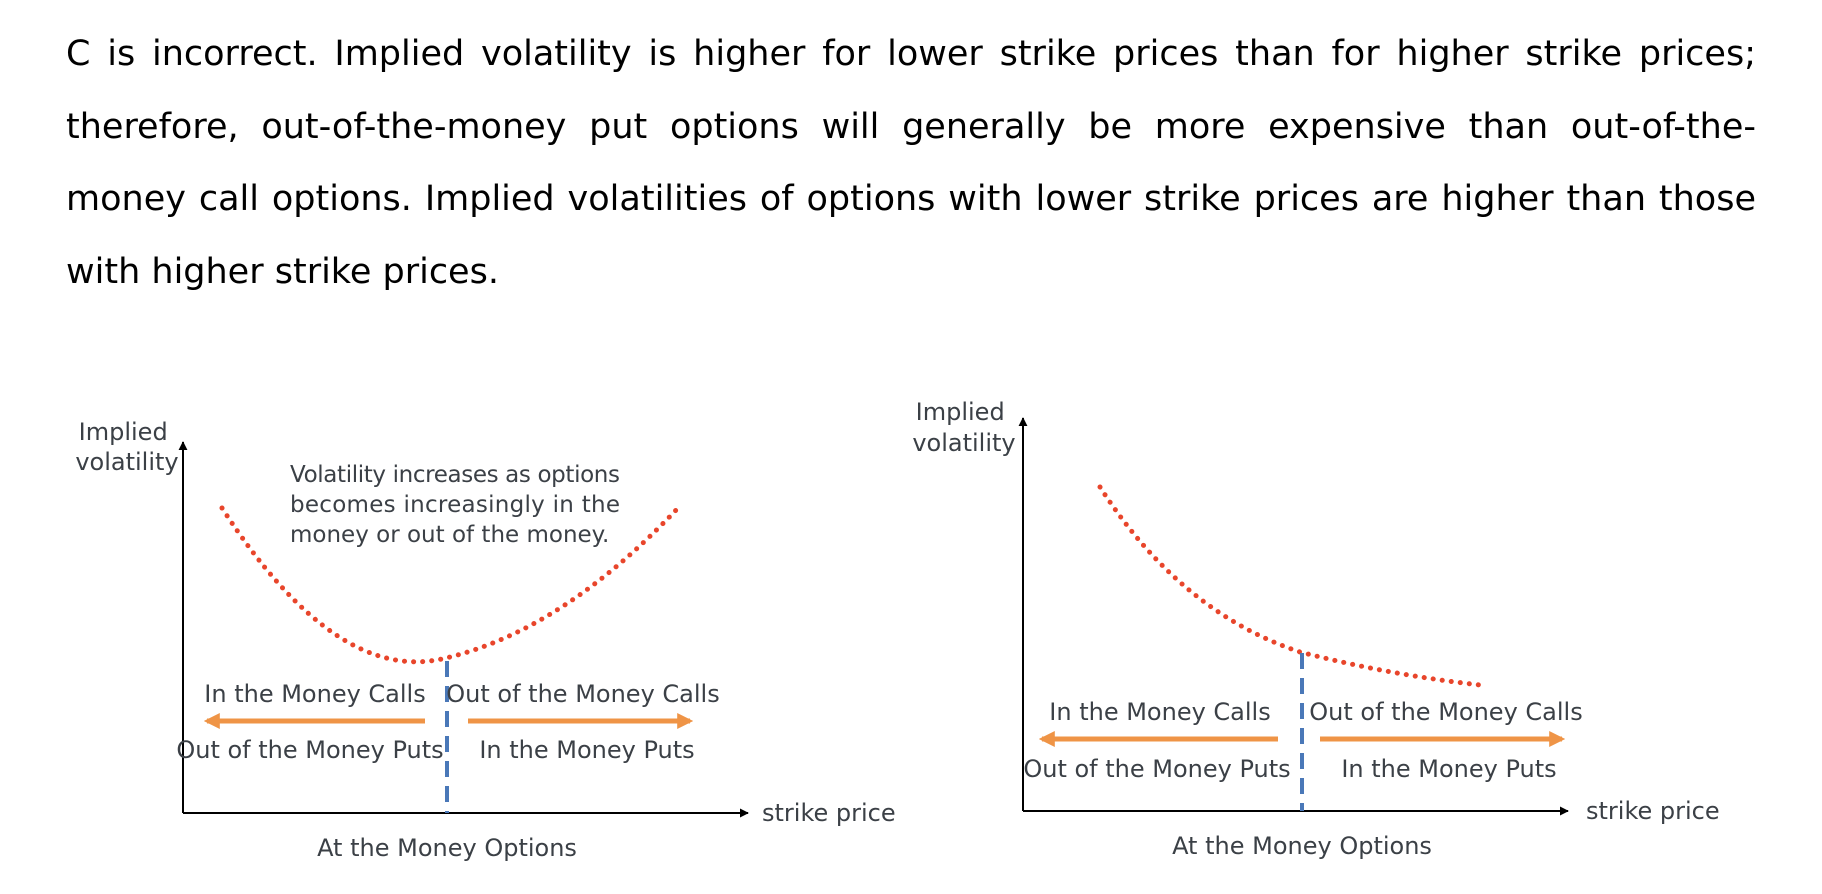  What do you see at coordinates (450, 585) in the screenshot?
I see `smile-curve` at bounding box center [450, 585].